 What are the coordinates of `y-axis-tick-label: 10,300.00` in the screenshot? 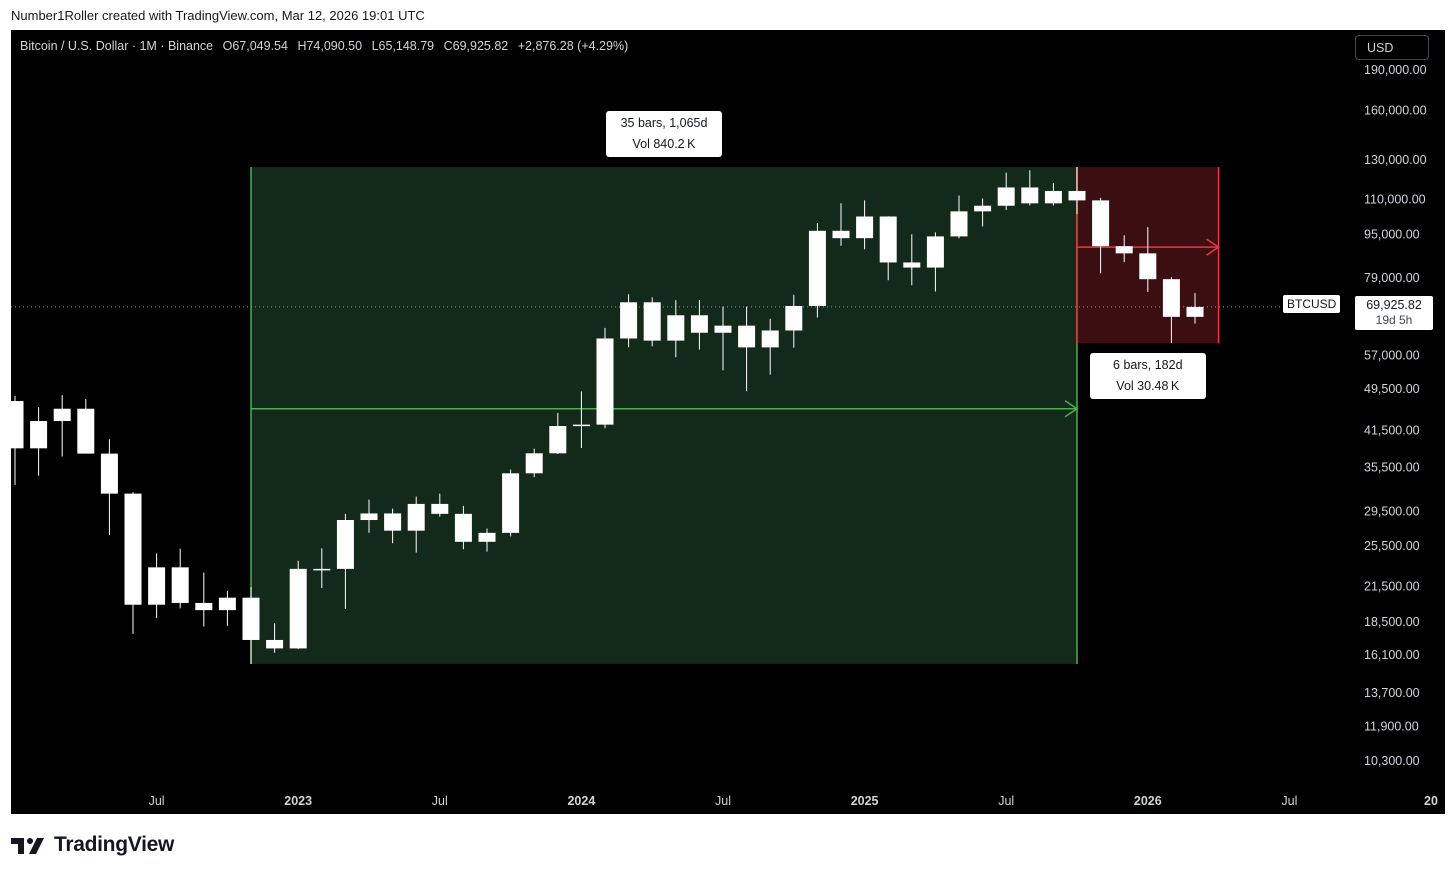 It's located at (1392, 761).